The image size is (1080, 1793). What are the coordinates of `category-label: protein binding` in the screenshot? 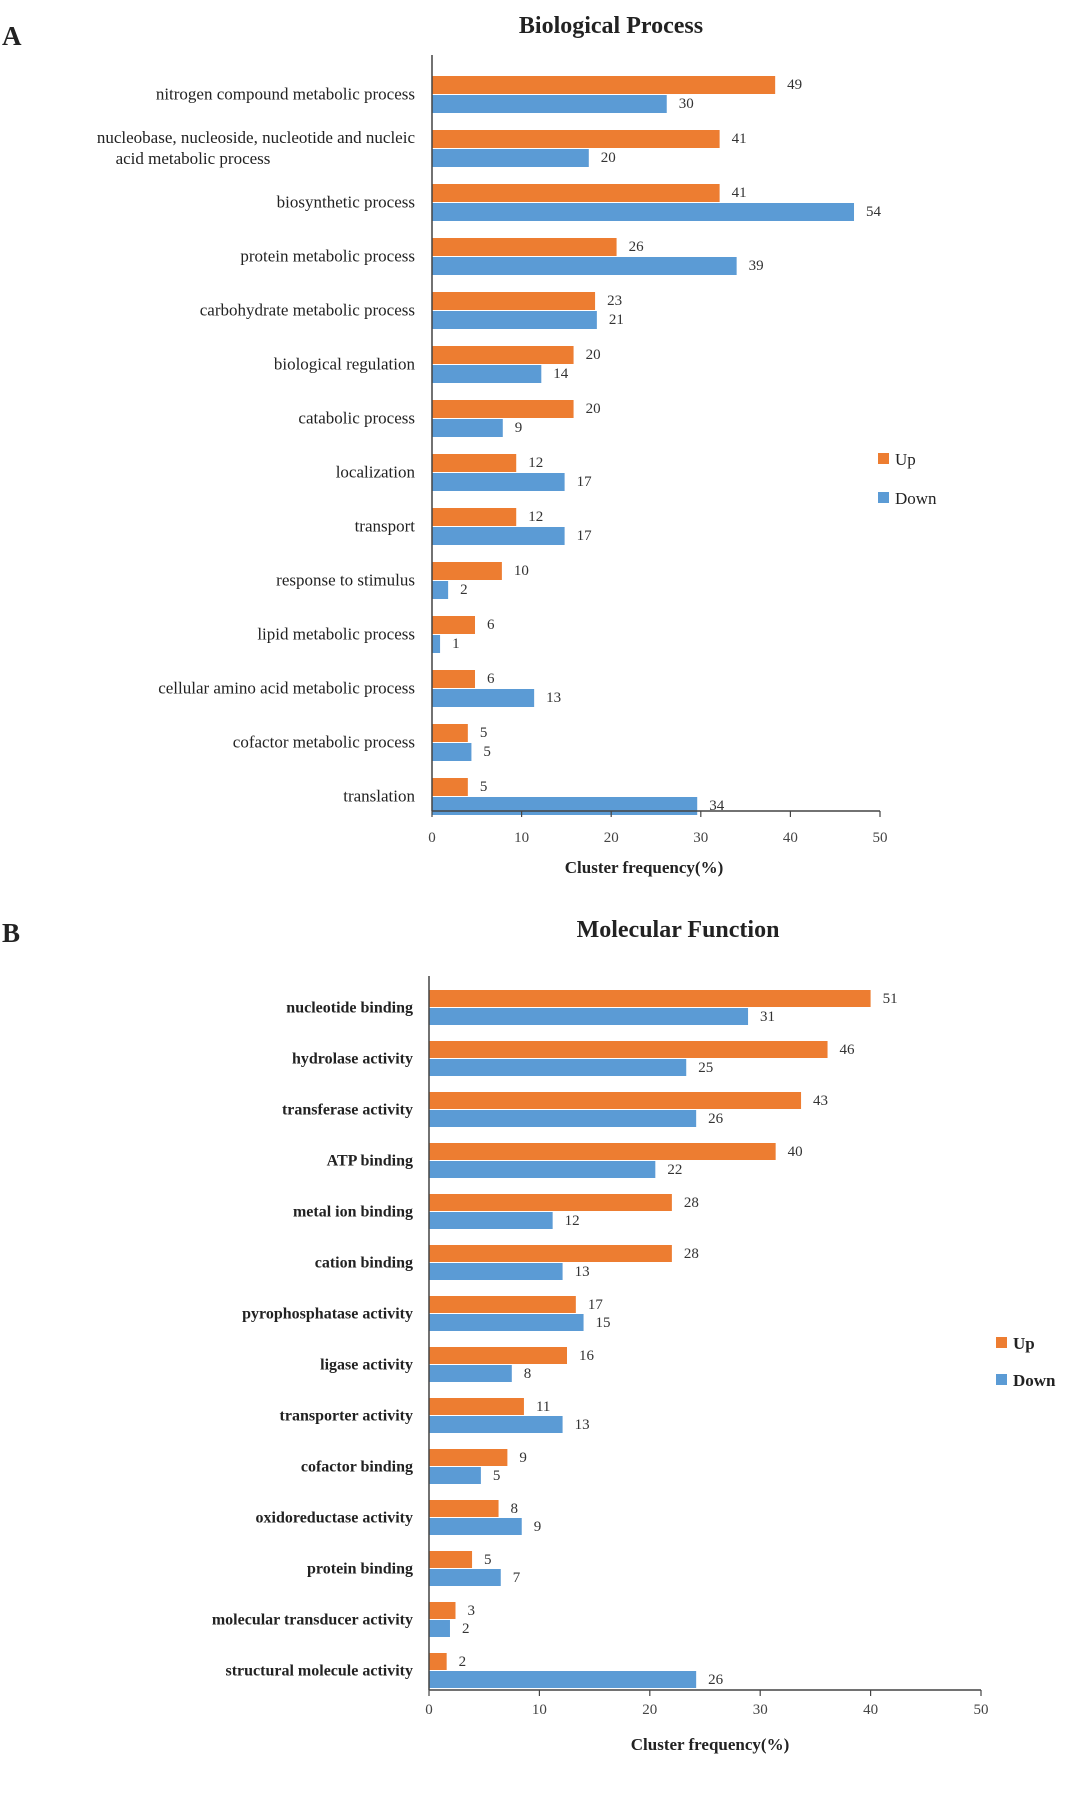 It's located at (360, 1569).